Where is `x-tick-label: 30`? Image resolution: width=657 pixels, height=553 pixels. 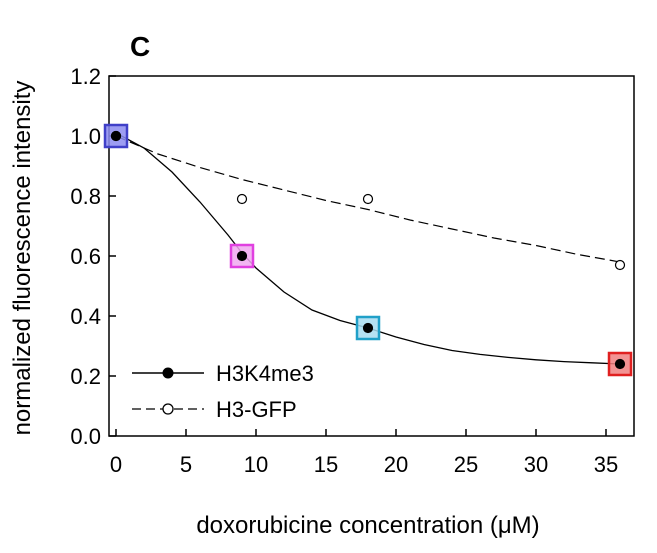 x-tick-label: 30 is located at coordinates (536, 464).